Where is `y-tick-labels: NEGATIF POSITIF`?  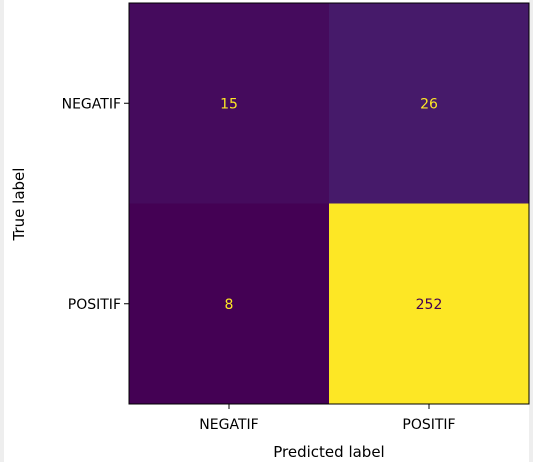
y-tick-labels: NEGATIF POSITIF is located at coordinates (91, 204).